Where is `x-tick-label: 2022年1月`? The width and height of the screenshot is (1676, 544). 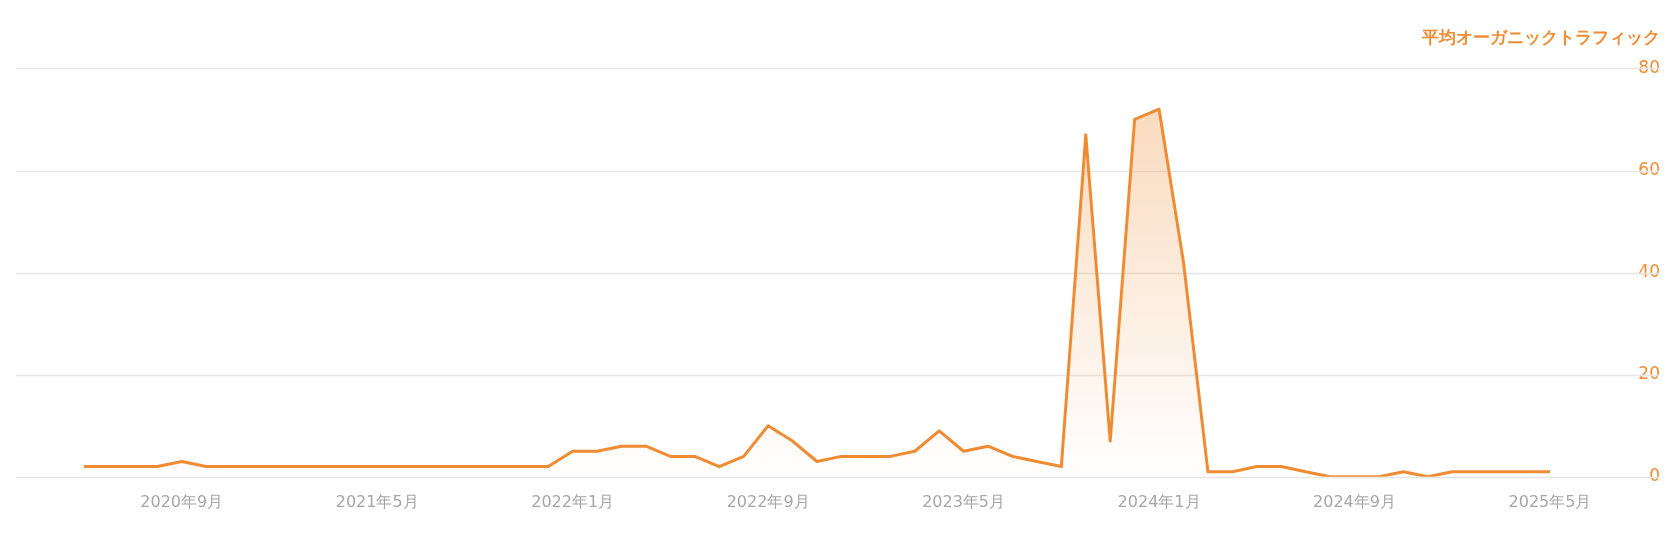
x-tick-label: 2022年1月 is located at coordinates (573, 501).